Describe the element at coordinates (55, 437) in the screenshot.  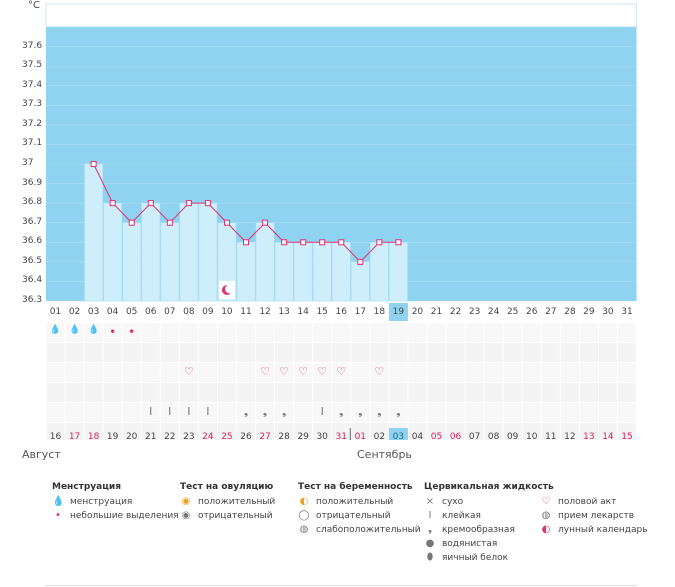
I see `calendar-date-label: 16` at that location.